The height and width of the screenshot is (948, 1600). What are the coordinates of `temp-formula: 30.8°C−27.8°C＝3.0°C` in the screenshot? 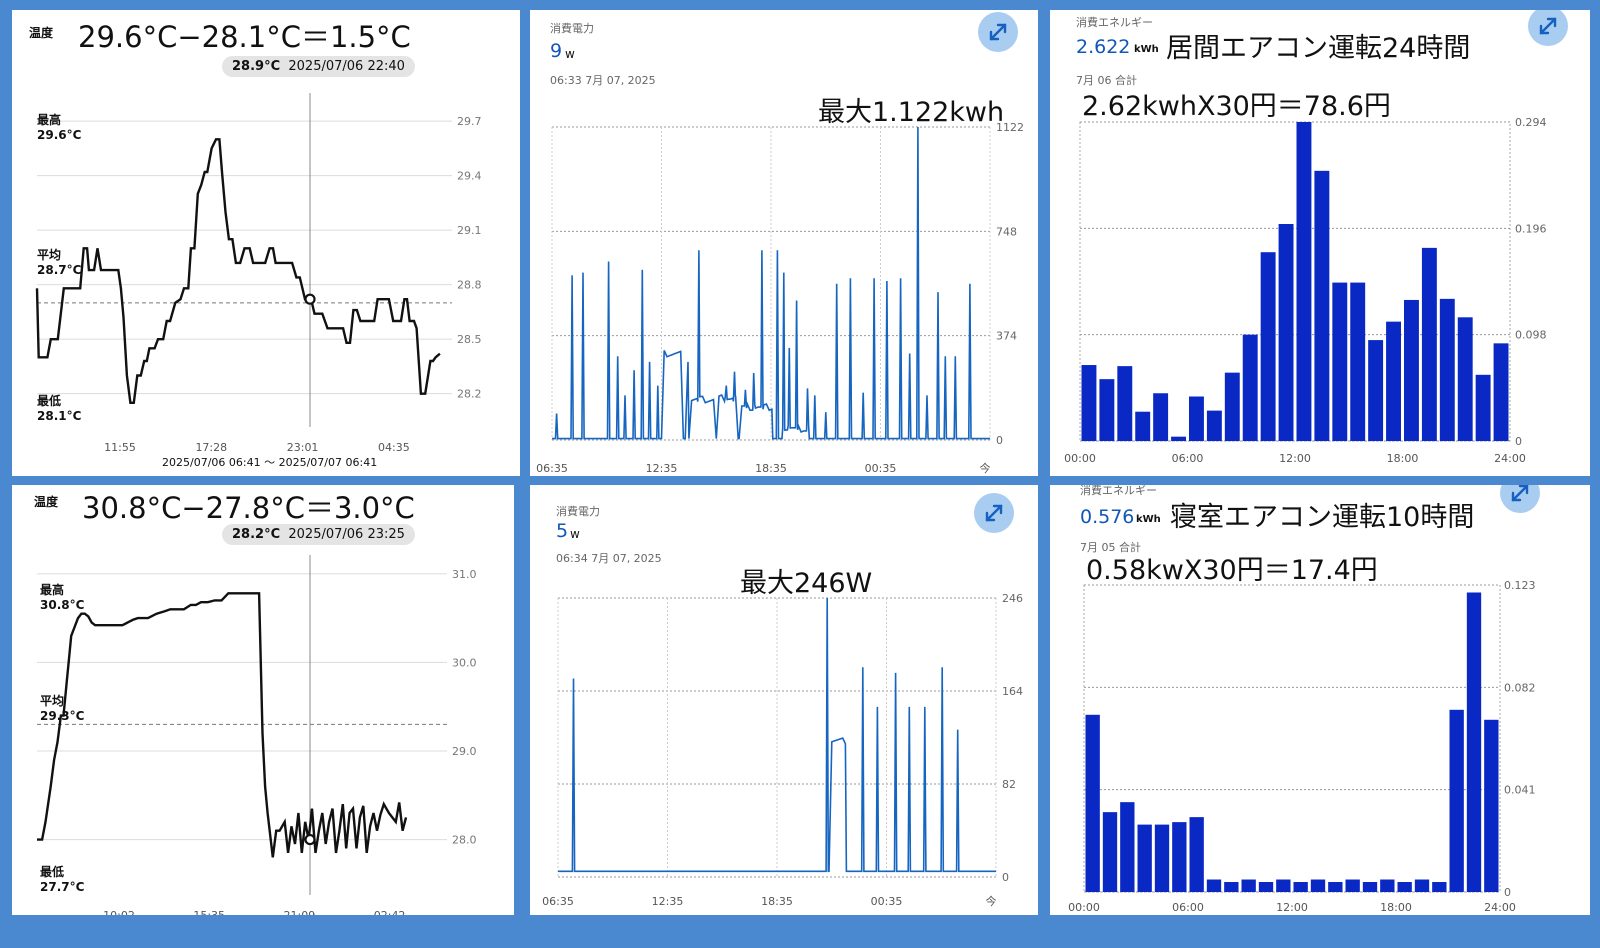 It's located at (248, 508).